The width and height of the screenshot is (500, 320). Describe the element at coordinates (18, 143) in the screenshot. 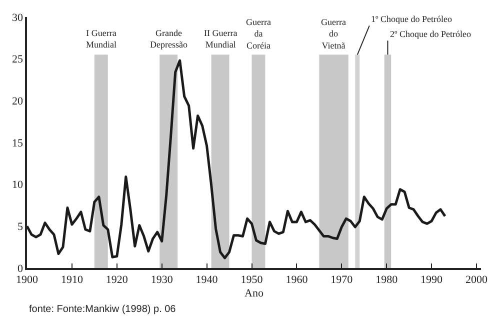

I see `y-tick-label: 15` at that location.